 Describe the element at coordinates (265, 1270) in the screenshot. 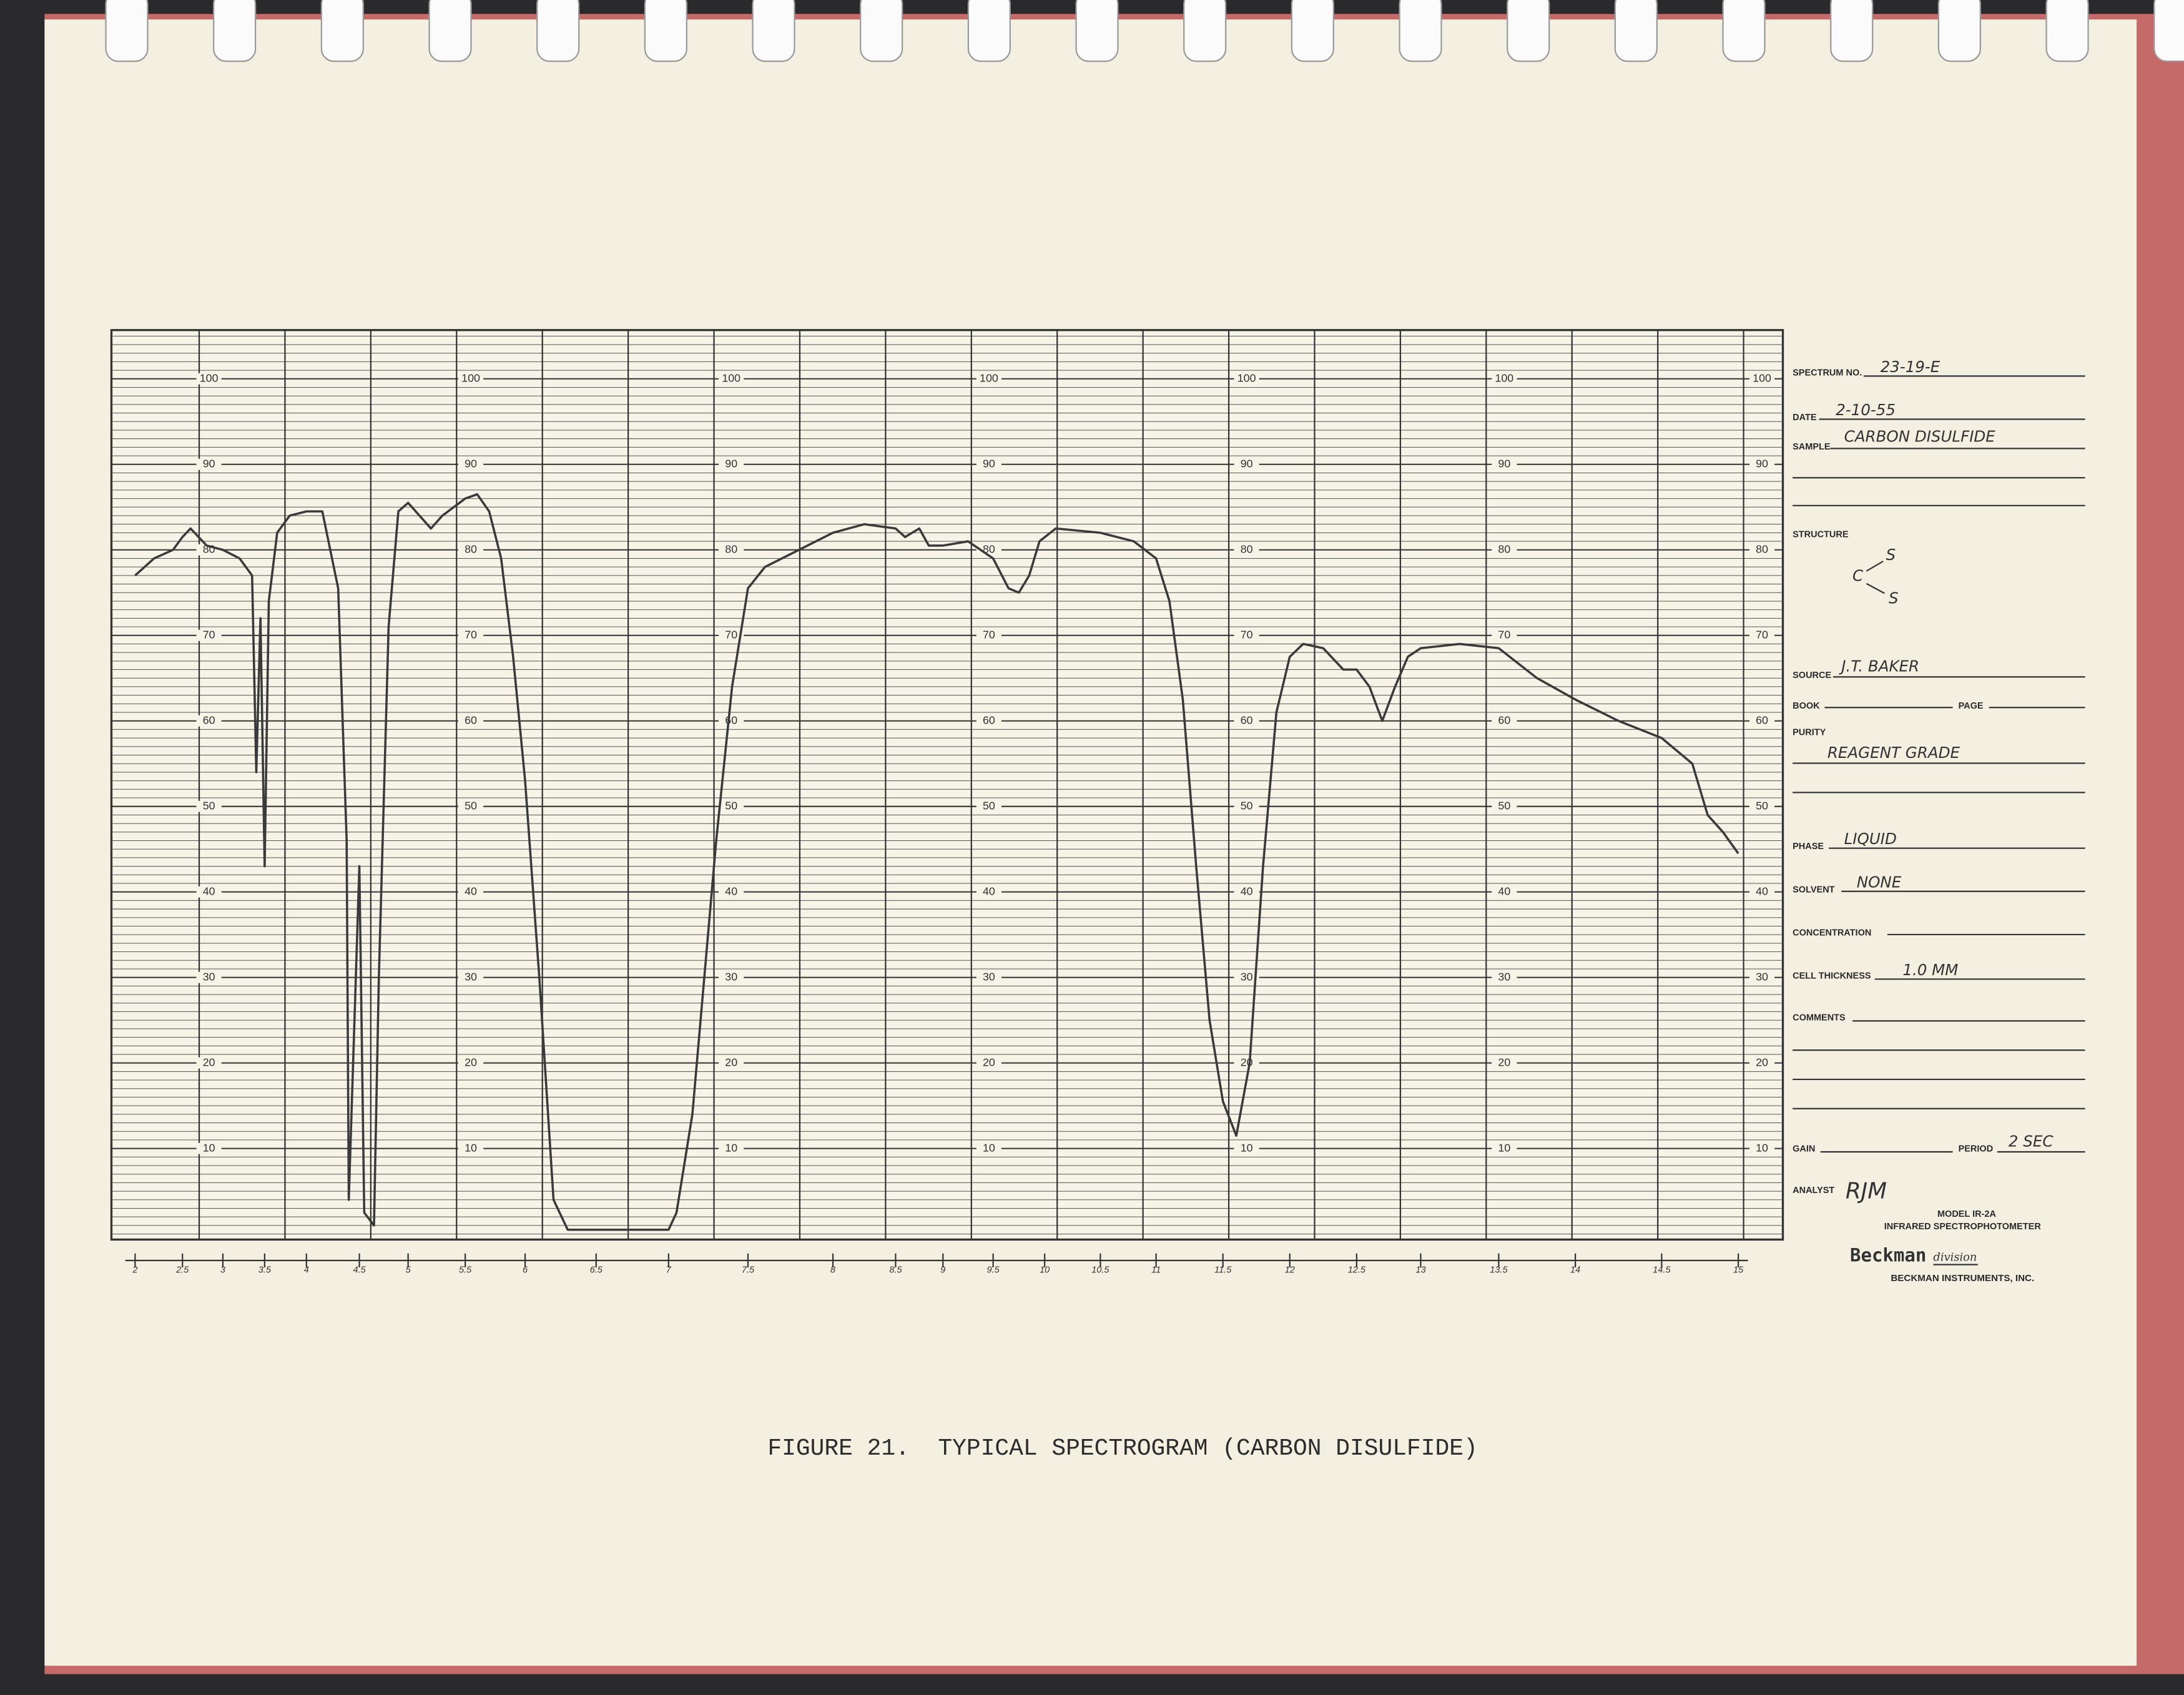

I see `x-tick-label: 3.5` at that location.